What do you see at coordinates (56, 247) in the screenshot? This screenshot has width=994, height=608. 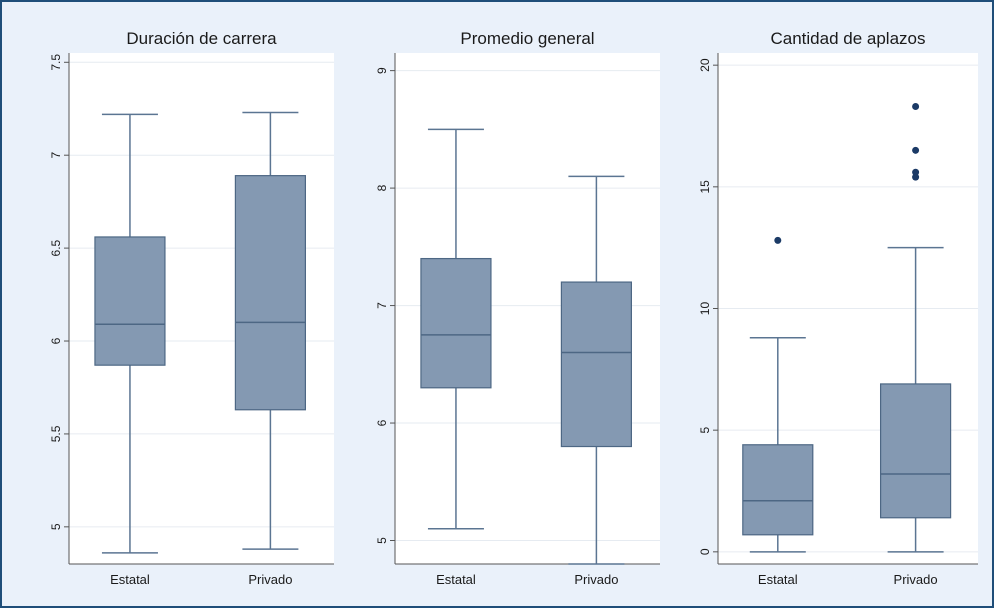 I see `y-tick-label: 6.5` at bounding box center [56, 247].